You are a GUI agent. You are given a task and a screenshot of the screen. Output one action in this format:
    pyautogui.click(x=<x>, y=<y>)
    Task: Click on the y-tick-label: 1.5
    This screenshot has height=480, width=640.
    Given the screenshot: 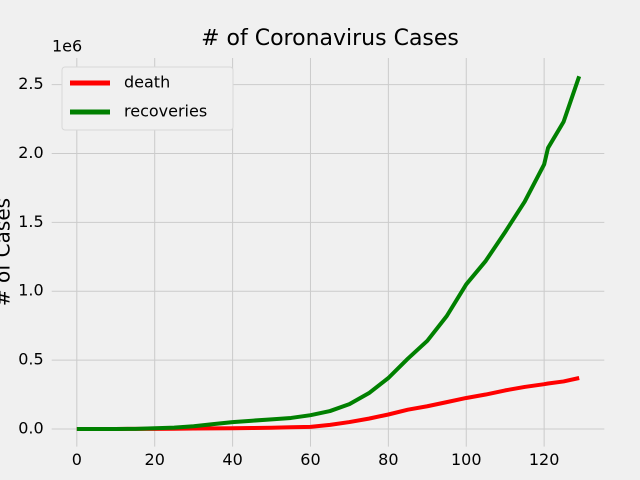 What is the action you would take?
    pyautogui.click(x=30, y=221)
    